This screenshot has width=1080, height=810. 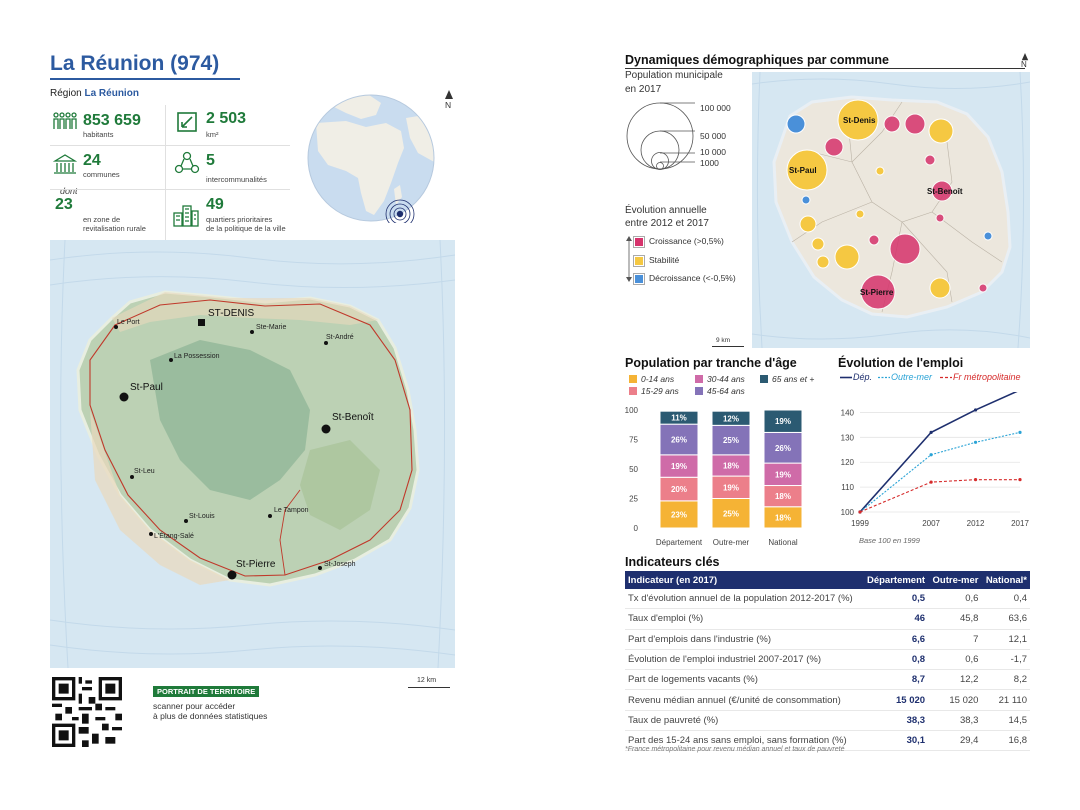 What do you see at coordinates (660, 136) in the screenshot?
I see `size-legend` at bounding box center [660, 136].